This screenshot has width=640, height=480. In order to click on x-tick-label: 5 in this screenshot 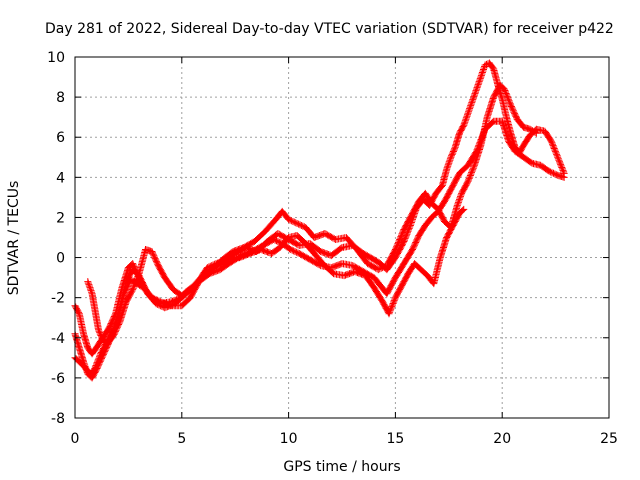, I will do `click(181, 439)`.